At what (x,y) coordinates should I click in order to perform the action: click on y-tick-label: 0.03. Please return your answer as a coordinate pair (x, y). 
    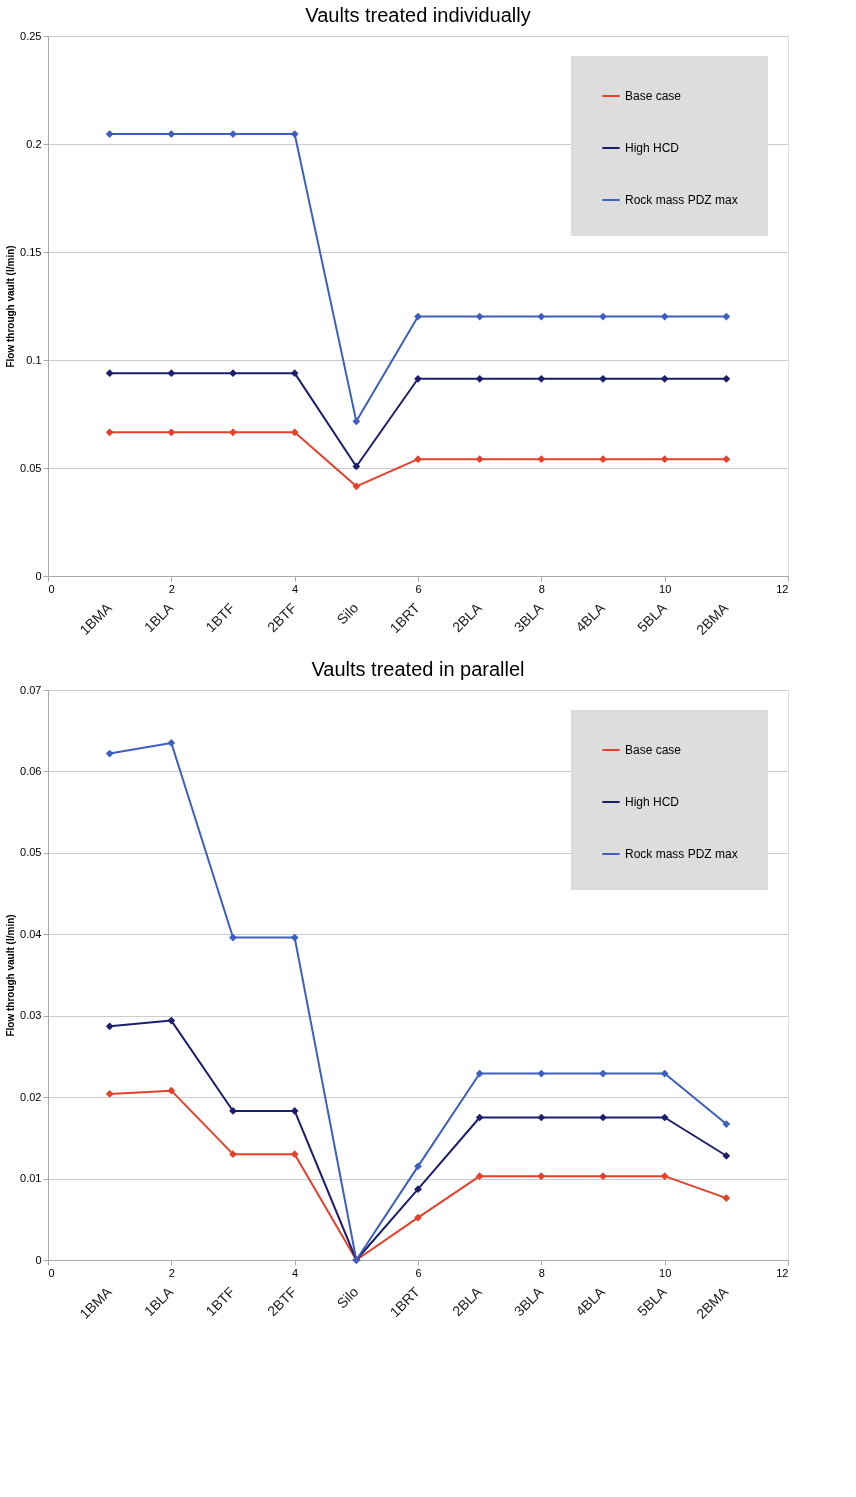
    Looking at the image, I should click on (31, 1015).